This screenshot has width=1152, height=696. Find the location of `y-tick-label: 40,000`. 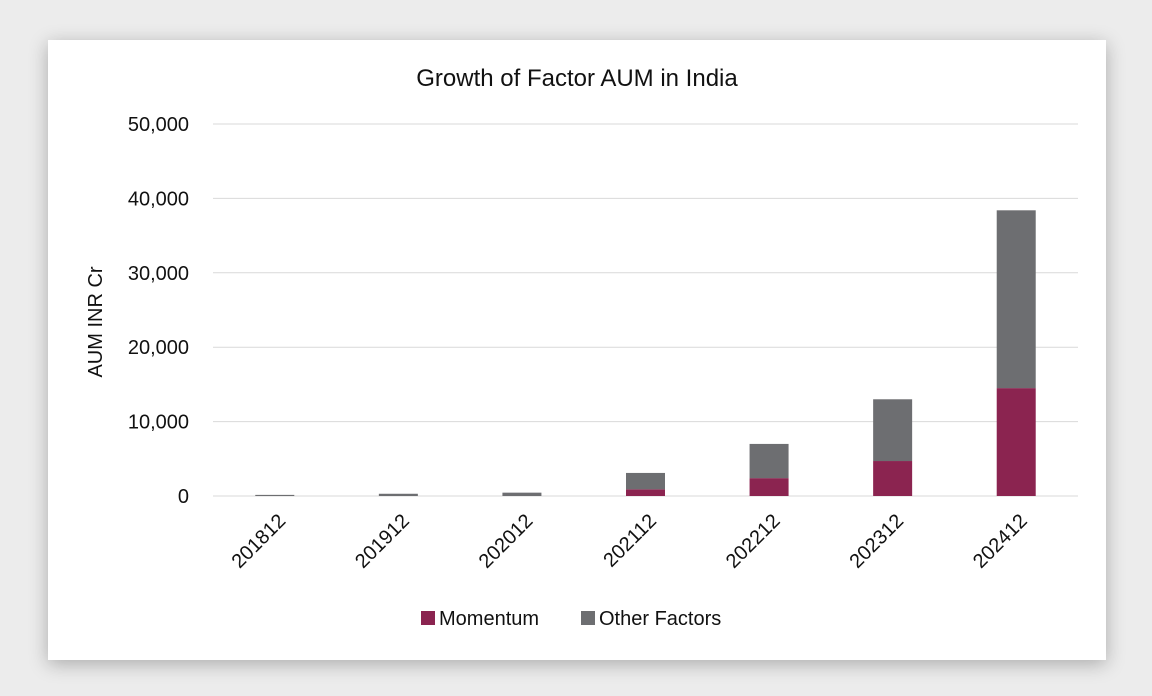

y-tick-label: 40,000 is located at coordinates (158, 199).